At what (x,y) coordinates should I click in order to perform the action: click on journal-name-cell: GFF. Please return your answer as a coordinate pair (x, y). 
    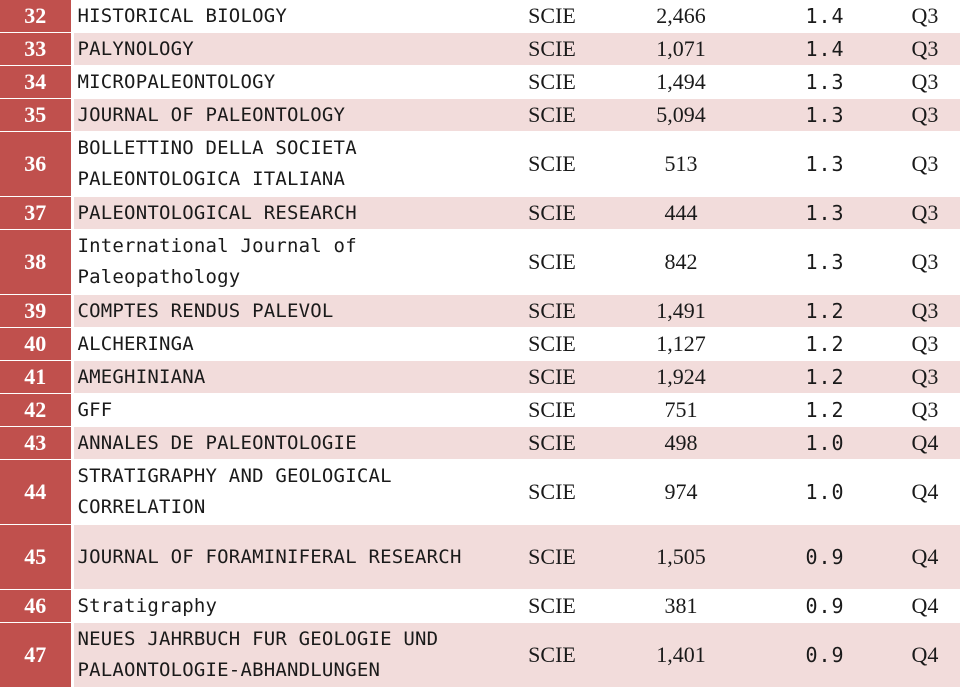
    Looking at the image, I should click on (287, 410).